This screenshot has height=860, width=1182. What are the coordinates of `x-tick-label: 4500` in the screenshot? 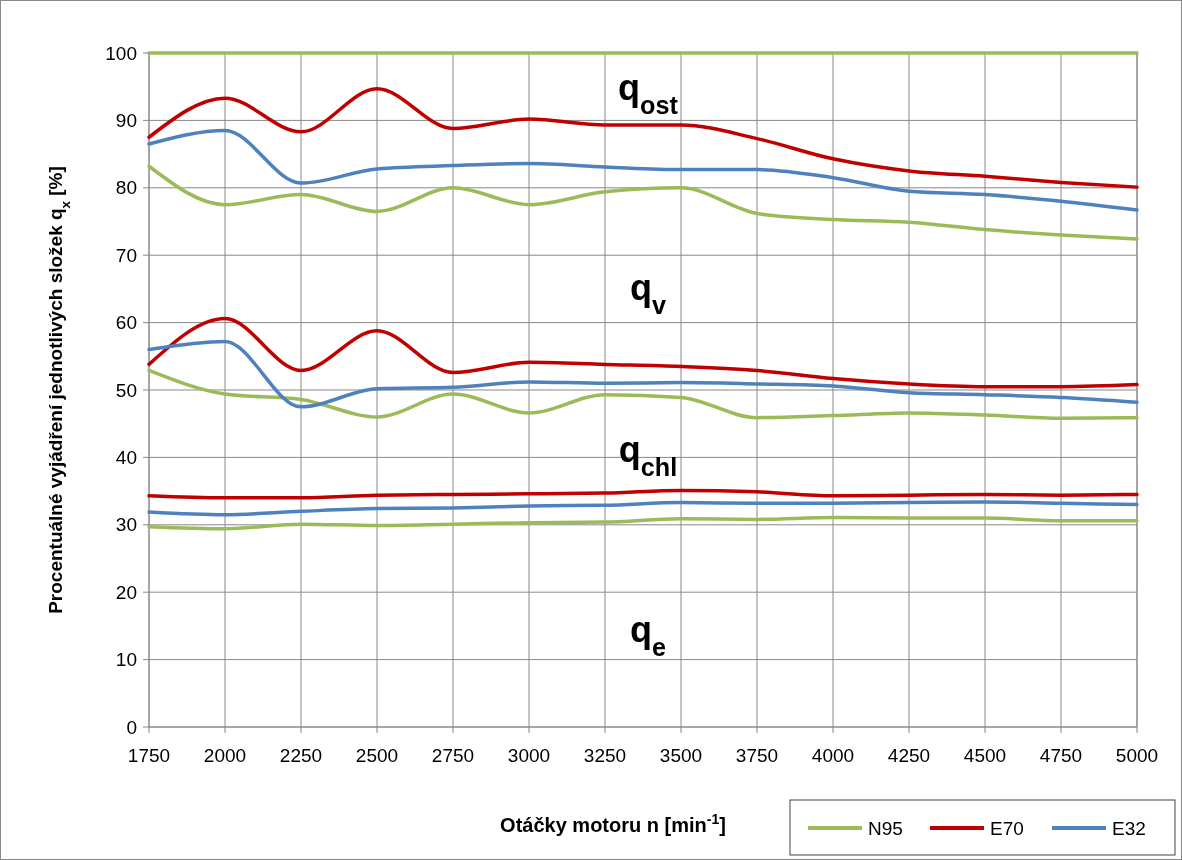 It's located at (985, 755).